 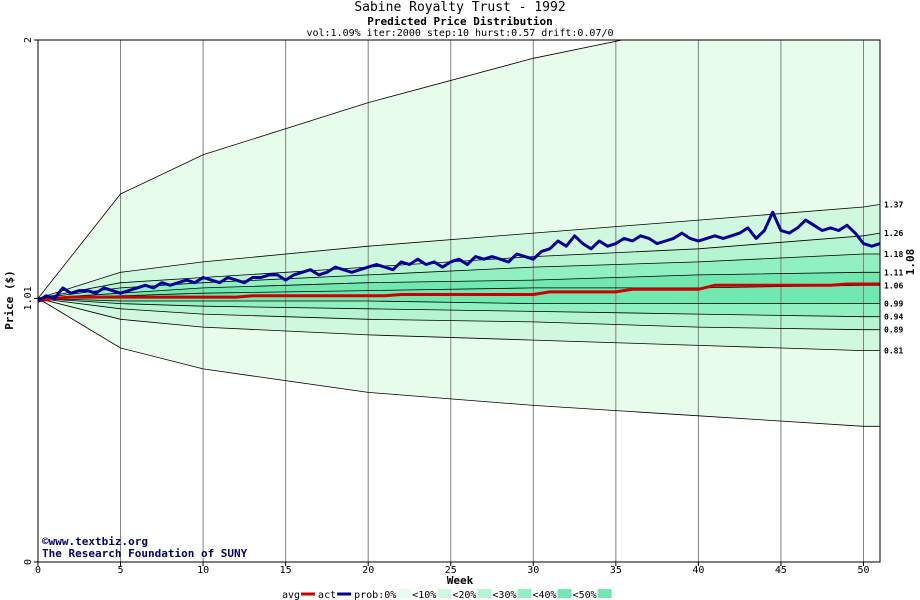 I want to click on x-tick-label: 15, so click(x=286, y=570).